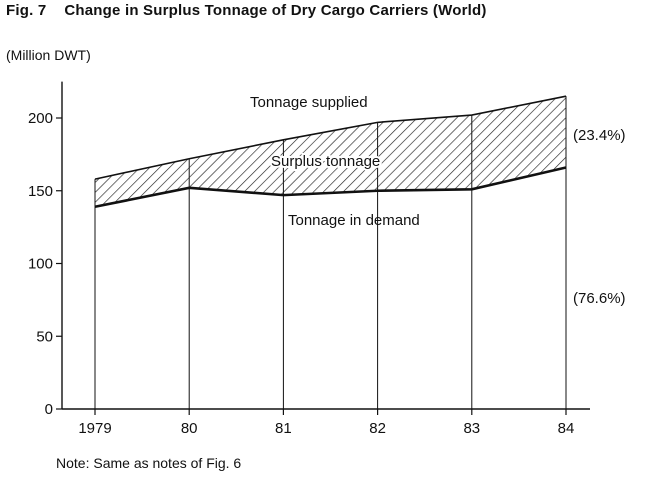  I want to click on supplied-series-label: Tonnage supplied, so click(309, 102).